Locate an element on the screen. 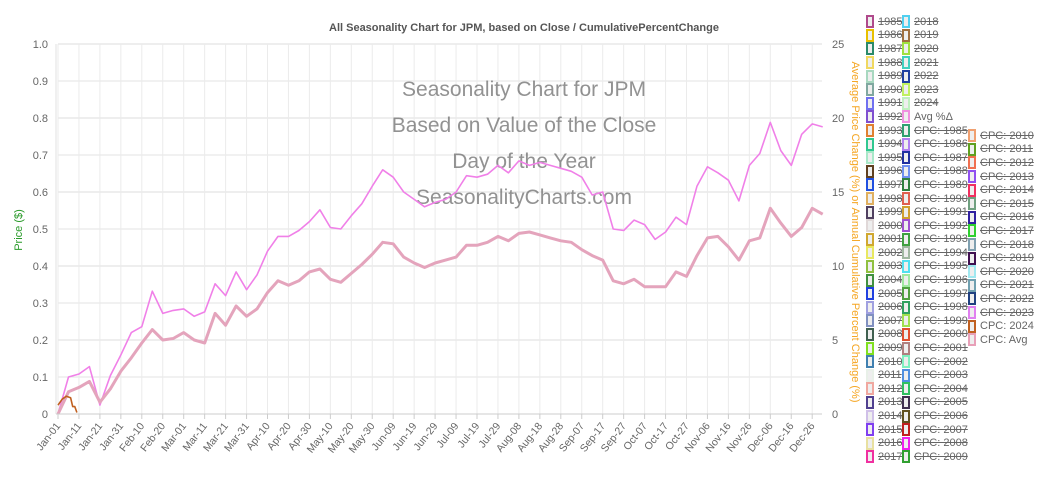 Image resolution: width=1049 pixels, height=478 pixels. legend-item: CPC: 2007 is located at coordinates (935, 430).